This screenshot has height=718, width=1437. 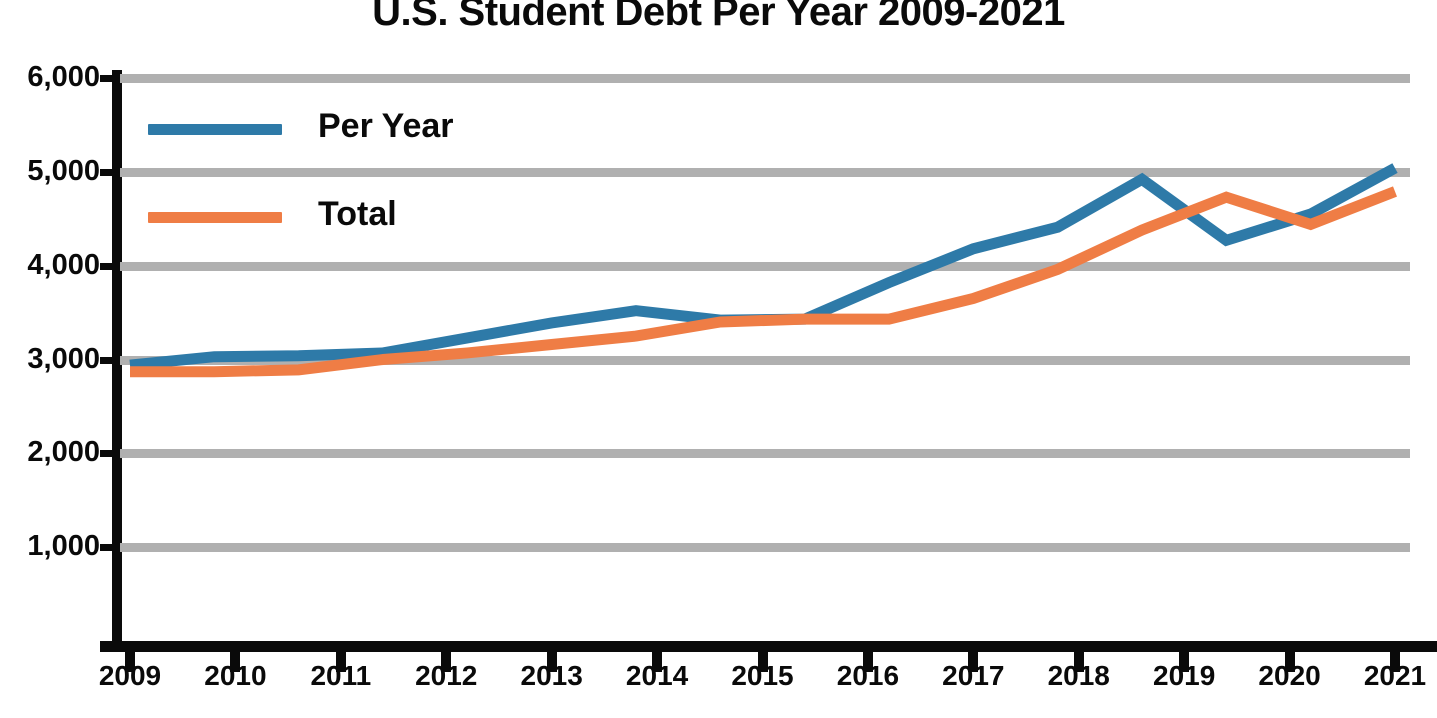 I want to click on x-axis-tick-label: 2017, so click(x=973, y=675).